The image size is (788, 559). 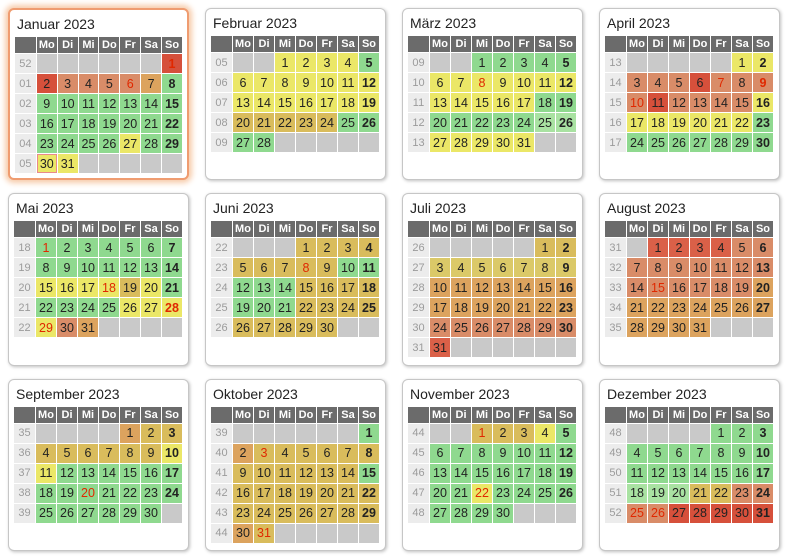 I want to click on day-cell: 5, so click(x=566, y=433).